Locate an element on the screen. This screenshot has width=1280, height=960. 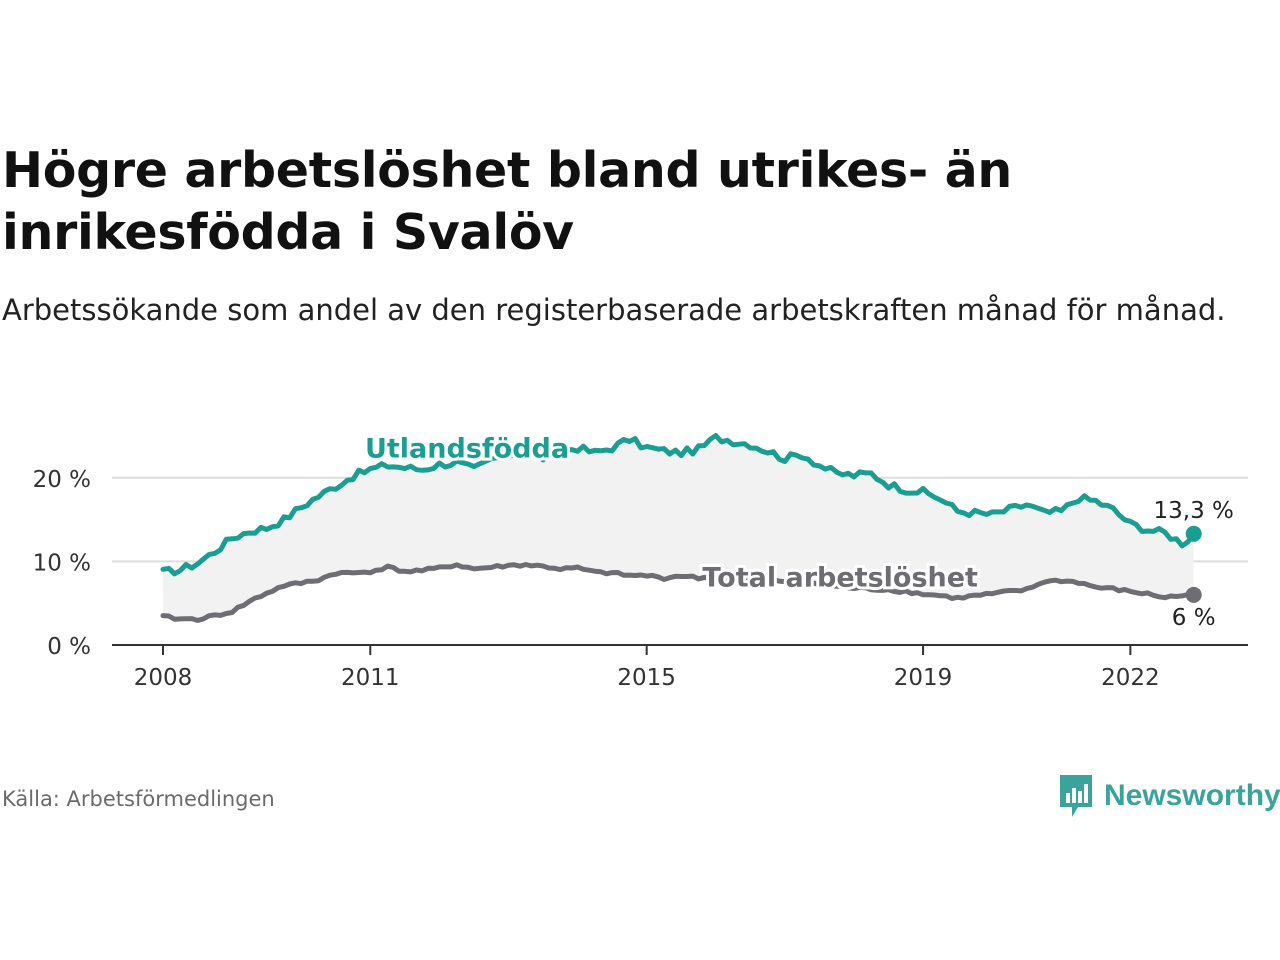
x-tick-label: 2022 is located at coordinates (1130, 678).